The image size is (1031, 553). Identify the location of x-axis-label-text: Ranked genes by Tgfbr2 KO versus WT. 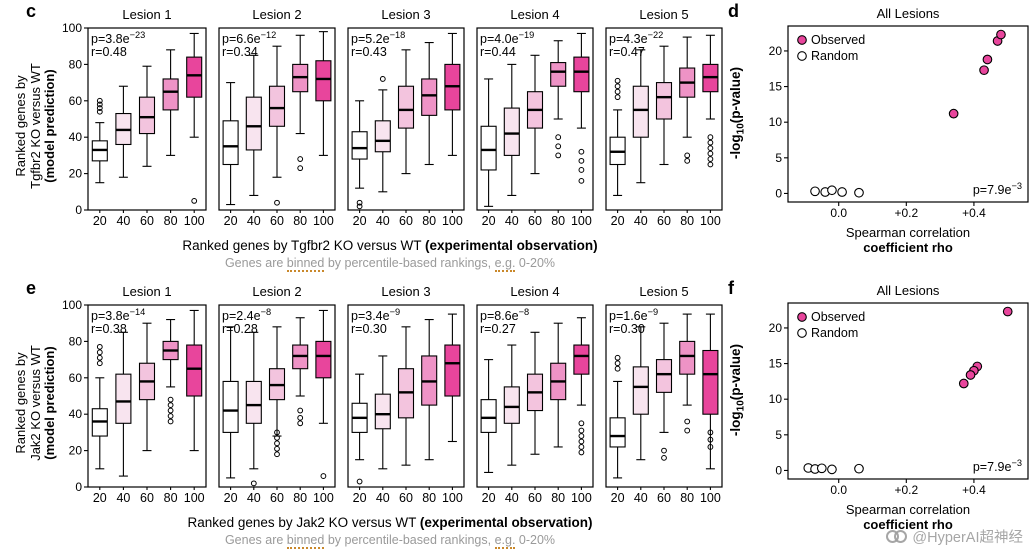
(304, 245).